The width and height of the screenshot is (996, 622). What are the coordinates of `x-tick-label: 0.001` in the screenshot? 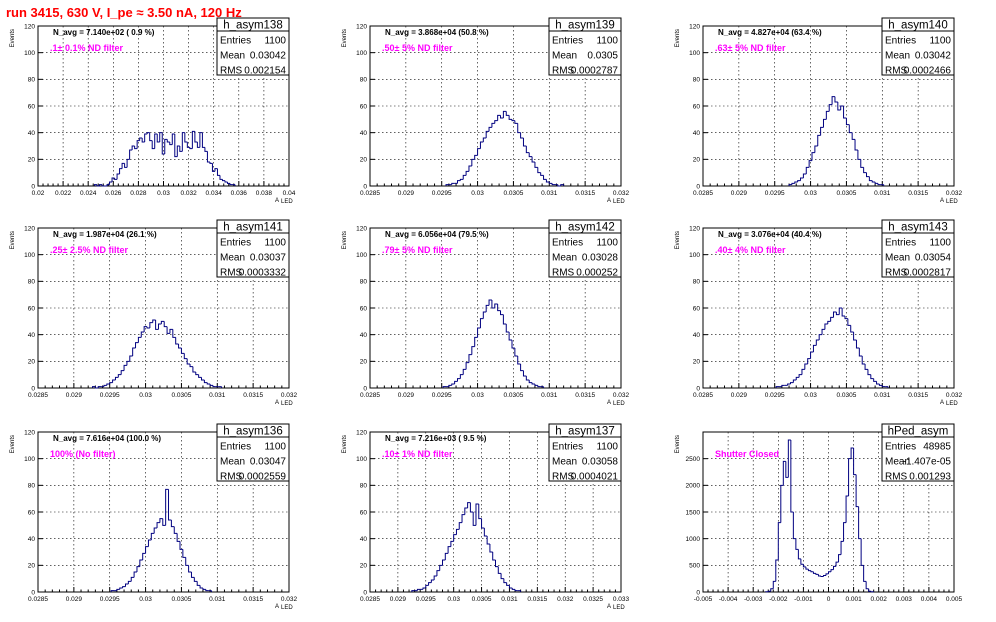 It's located at (853, 599).